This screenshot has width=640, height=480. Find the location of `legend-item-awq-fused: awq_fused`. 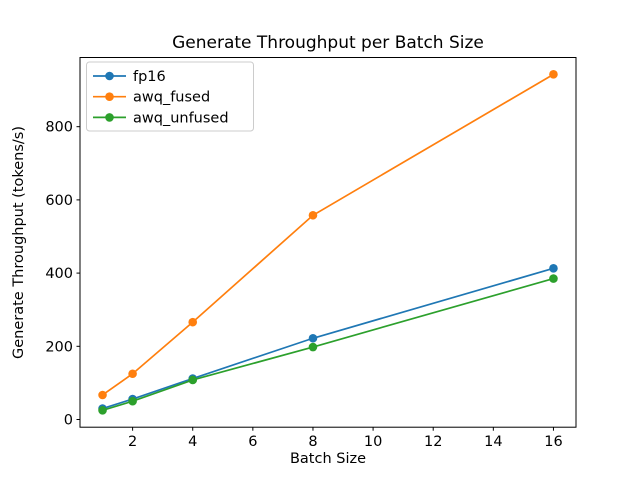

legend-item-awq-fused: awq_fused is located at coordinates (151, 98).